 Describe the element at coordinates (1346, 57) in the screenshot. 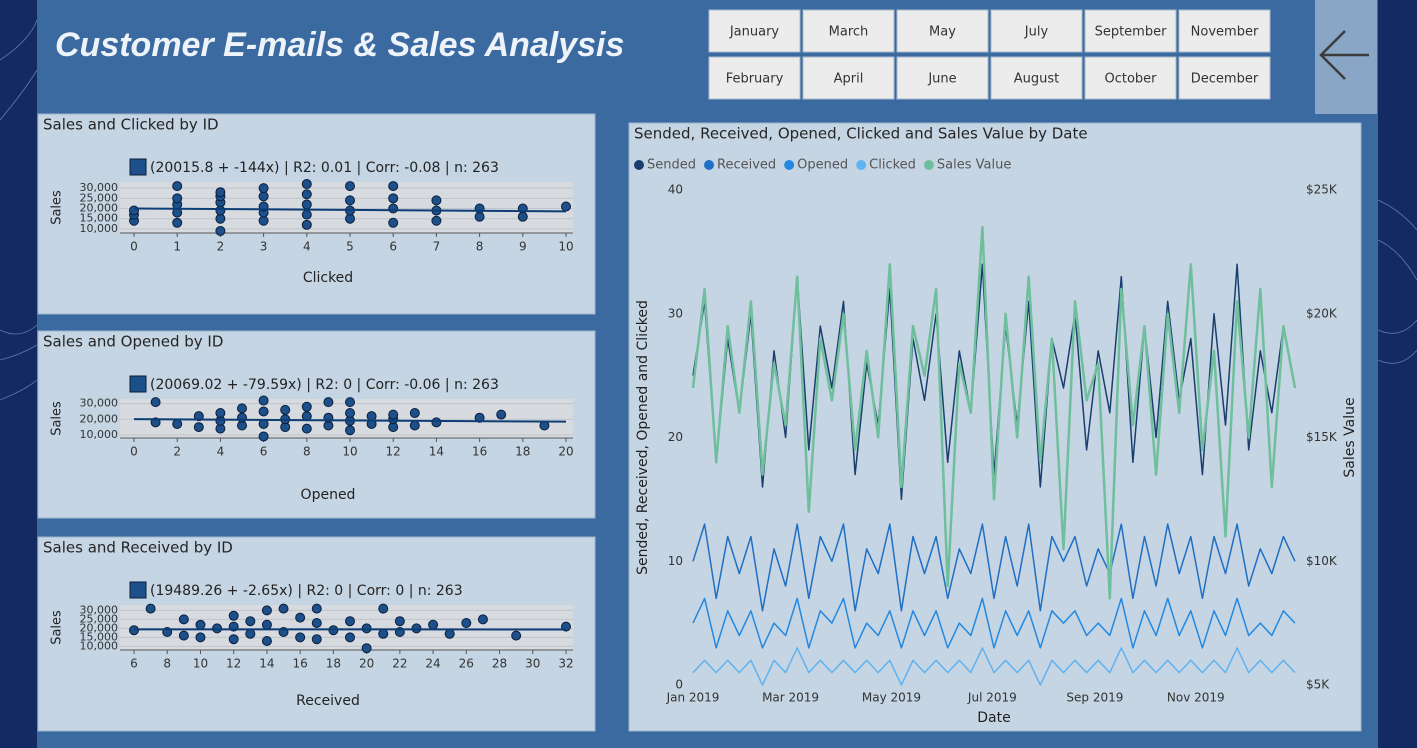

I see `back-button` at that location.